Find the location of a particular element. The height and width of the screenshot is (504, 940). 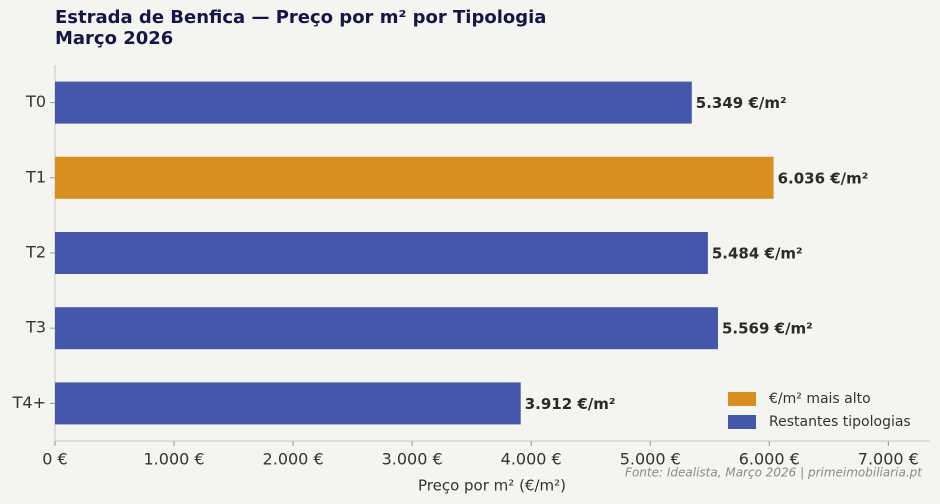

x-tick-label: 1.000 € is located at coordinates (174, 459).